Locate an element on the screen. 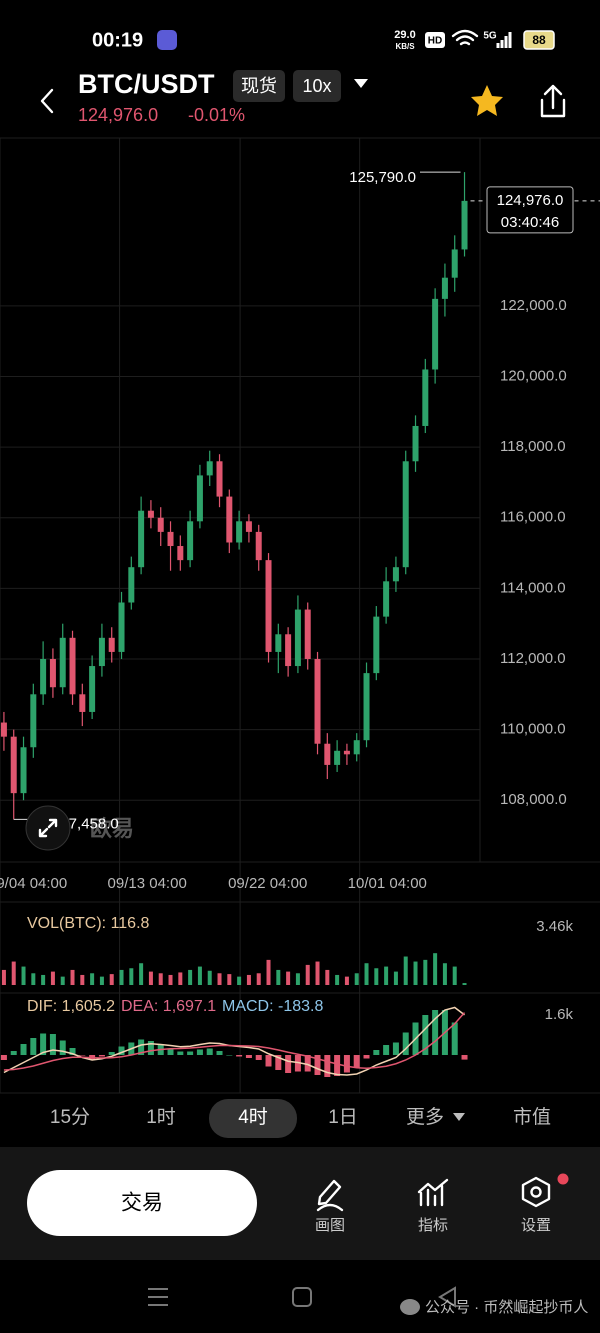  timeframe-tab: 1日 is located at coordinates (343, 1117).